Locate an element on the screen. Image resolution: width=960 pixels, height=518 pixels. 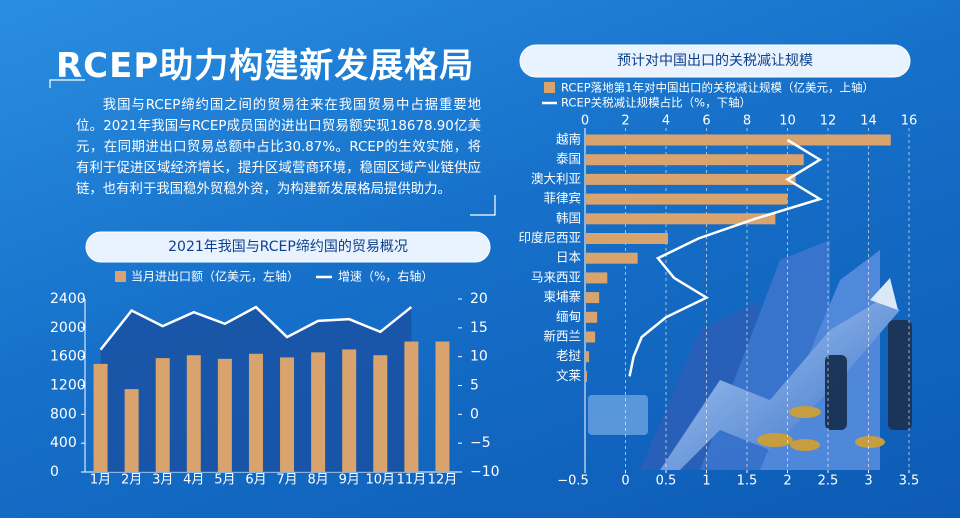
x-tick-label: 12月 is located at coordinates (443, 480).